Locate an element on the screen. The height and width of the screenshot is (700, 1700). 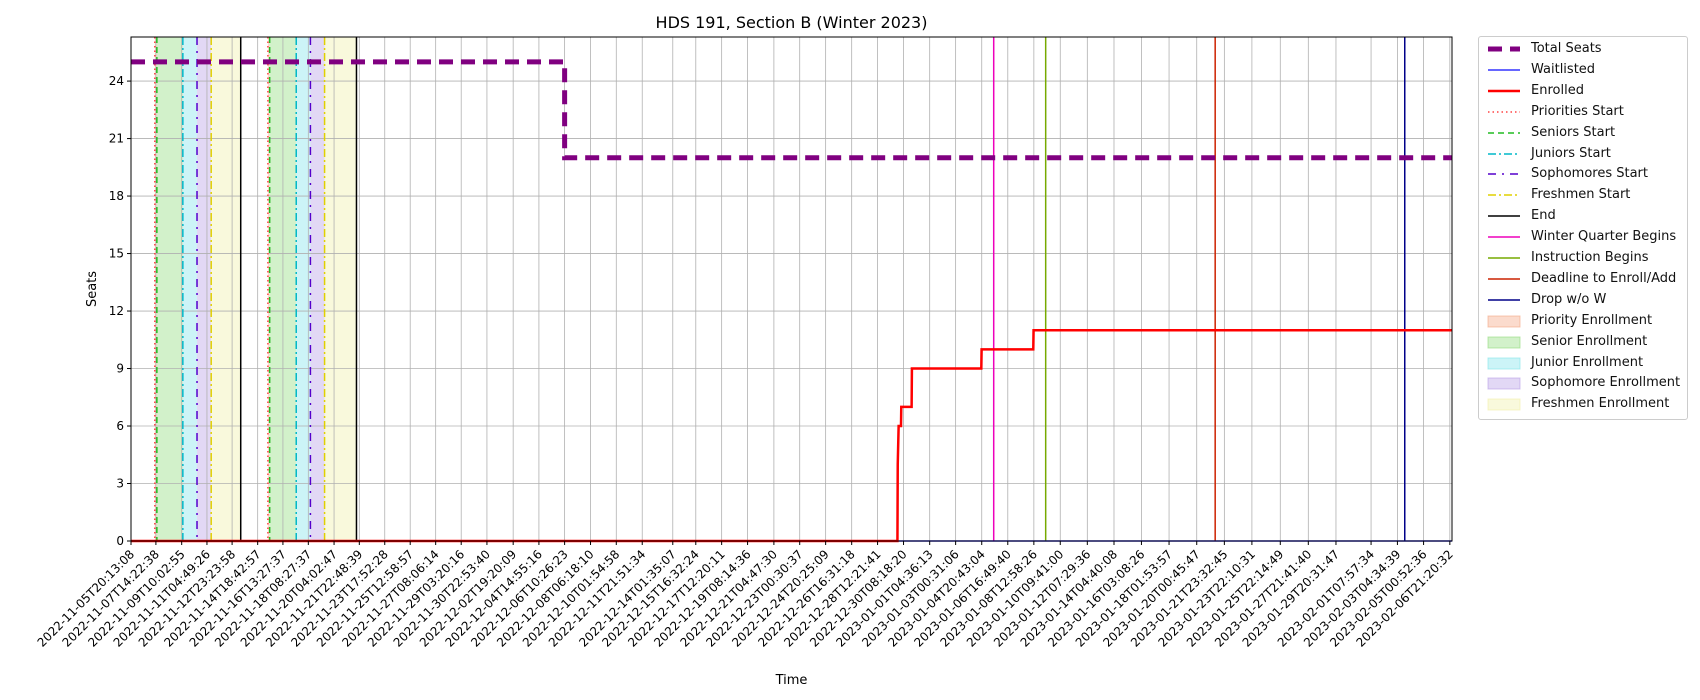
legend-item: End is located at coordinates (1587, 216).